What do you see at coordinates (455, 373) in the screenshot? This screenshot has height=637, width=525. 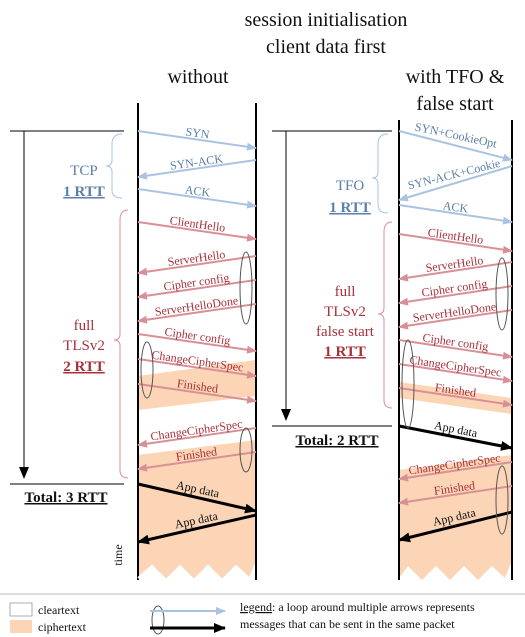 I see `arrow-ccs-c-r` at bounding box center [455, 373].